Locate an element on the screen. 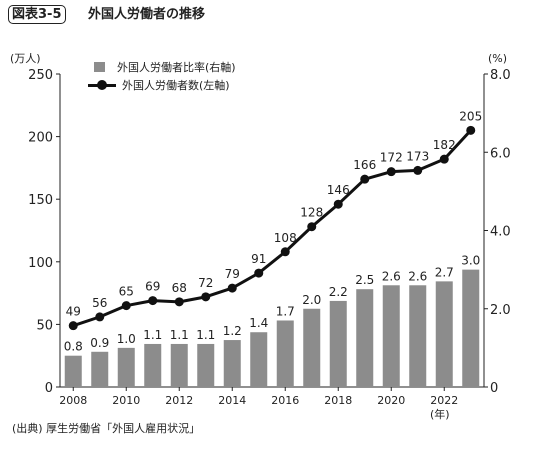 The width and height of the screenshot is (552, 449). ratio-bar-label: 2.0 is located at coordinates (311, 300).